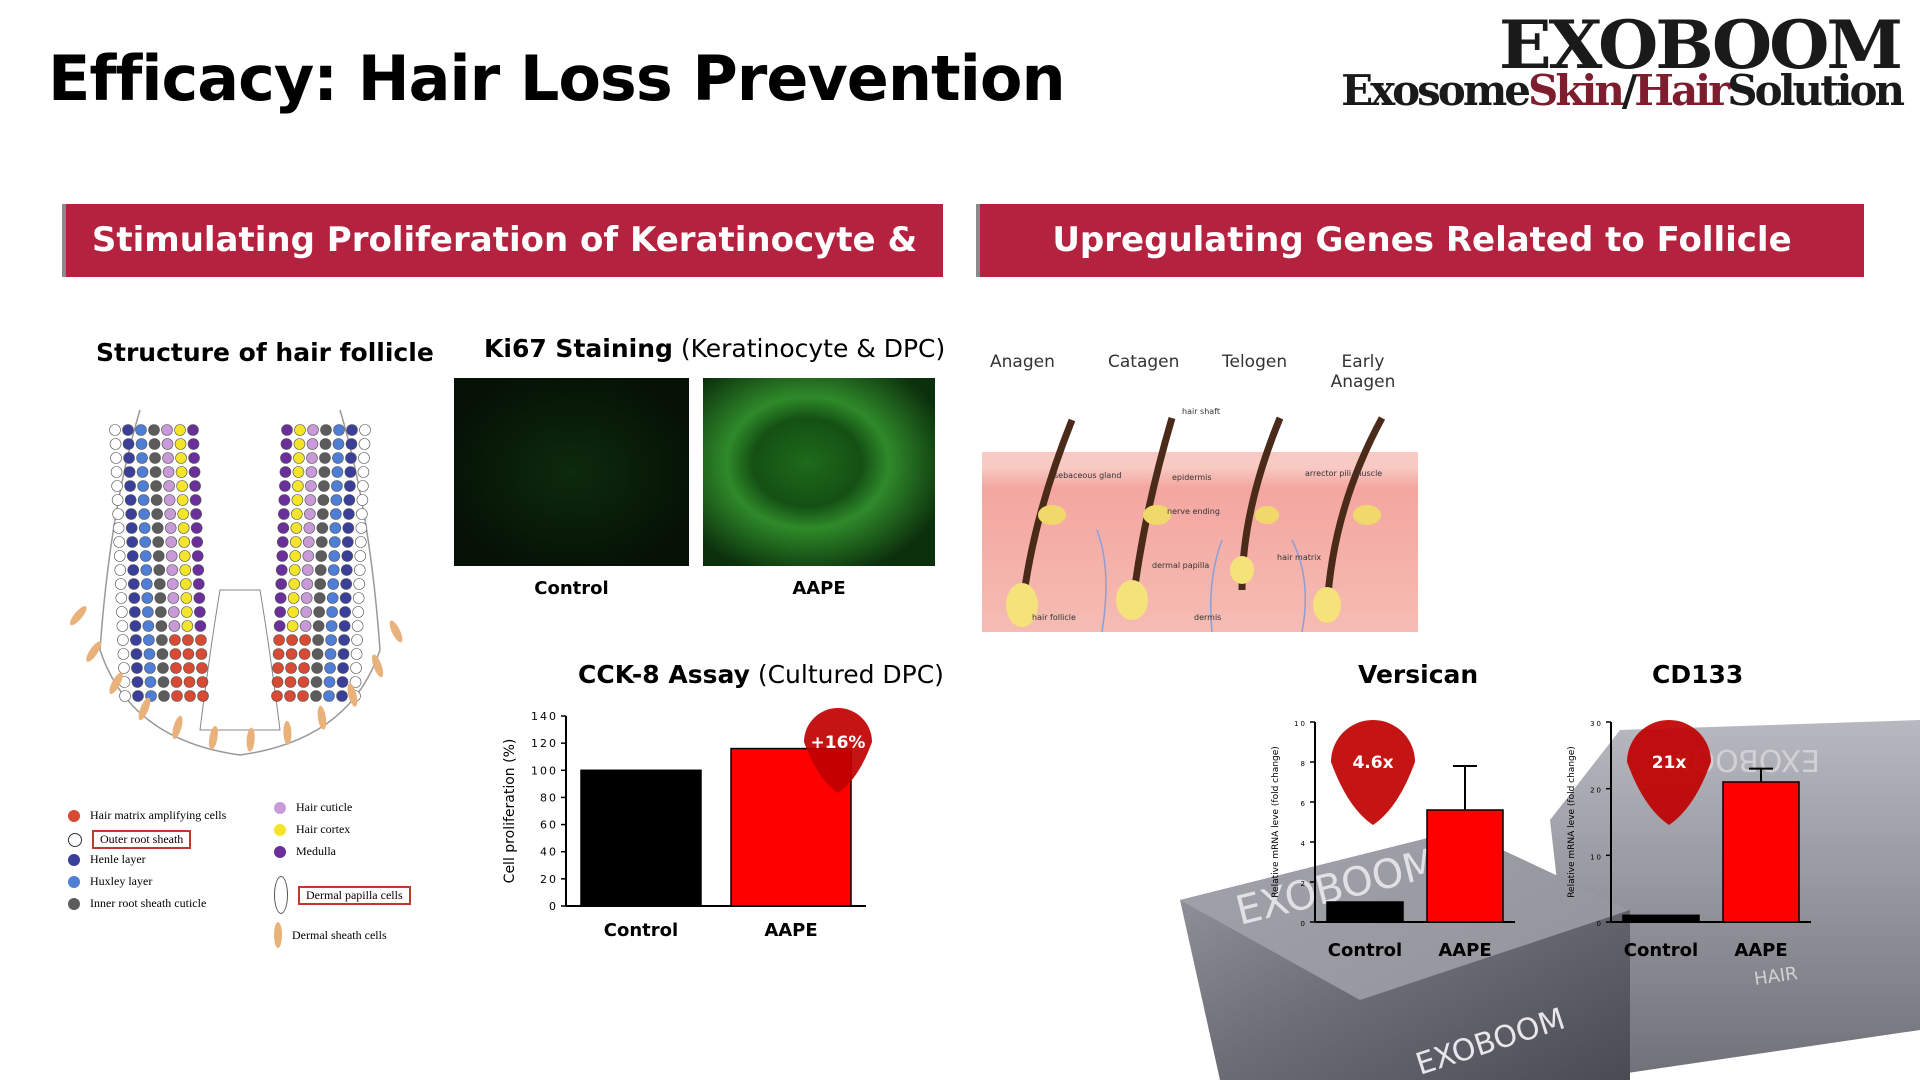  What do you see at coordinates (142, 839) in the screenshot?
I see `legend-label: Outer root sheath` at bounding box center [142, 839].